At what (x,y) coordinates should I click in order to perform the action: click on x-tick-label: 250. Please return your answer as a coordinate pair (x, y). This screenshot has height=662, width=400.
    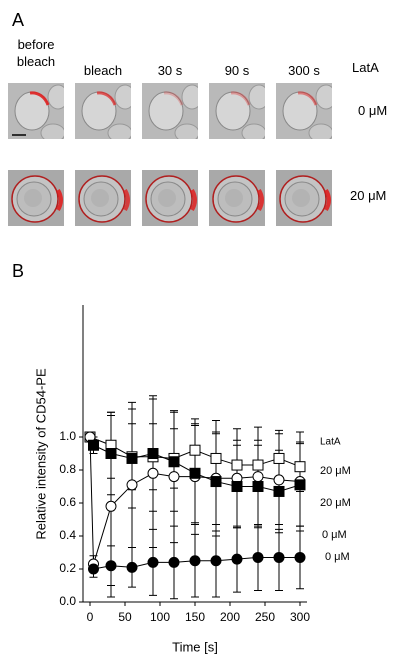
    Looking at the image, I should click on (265, 617).